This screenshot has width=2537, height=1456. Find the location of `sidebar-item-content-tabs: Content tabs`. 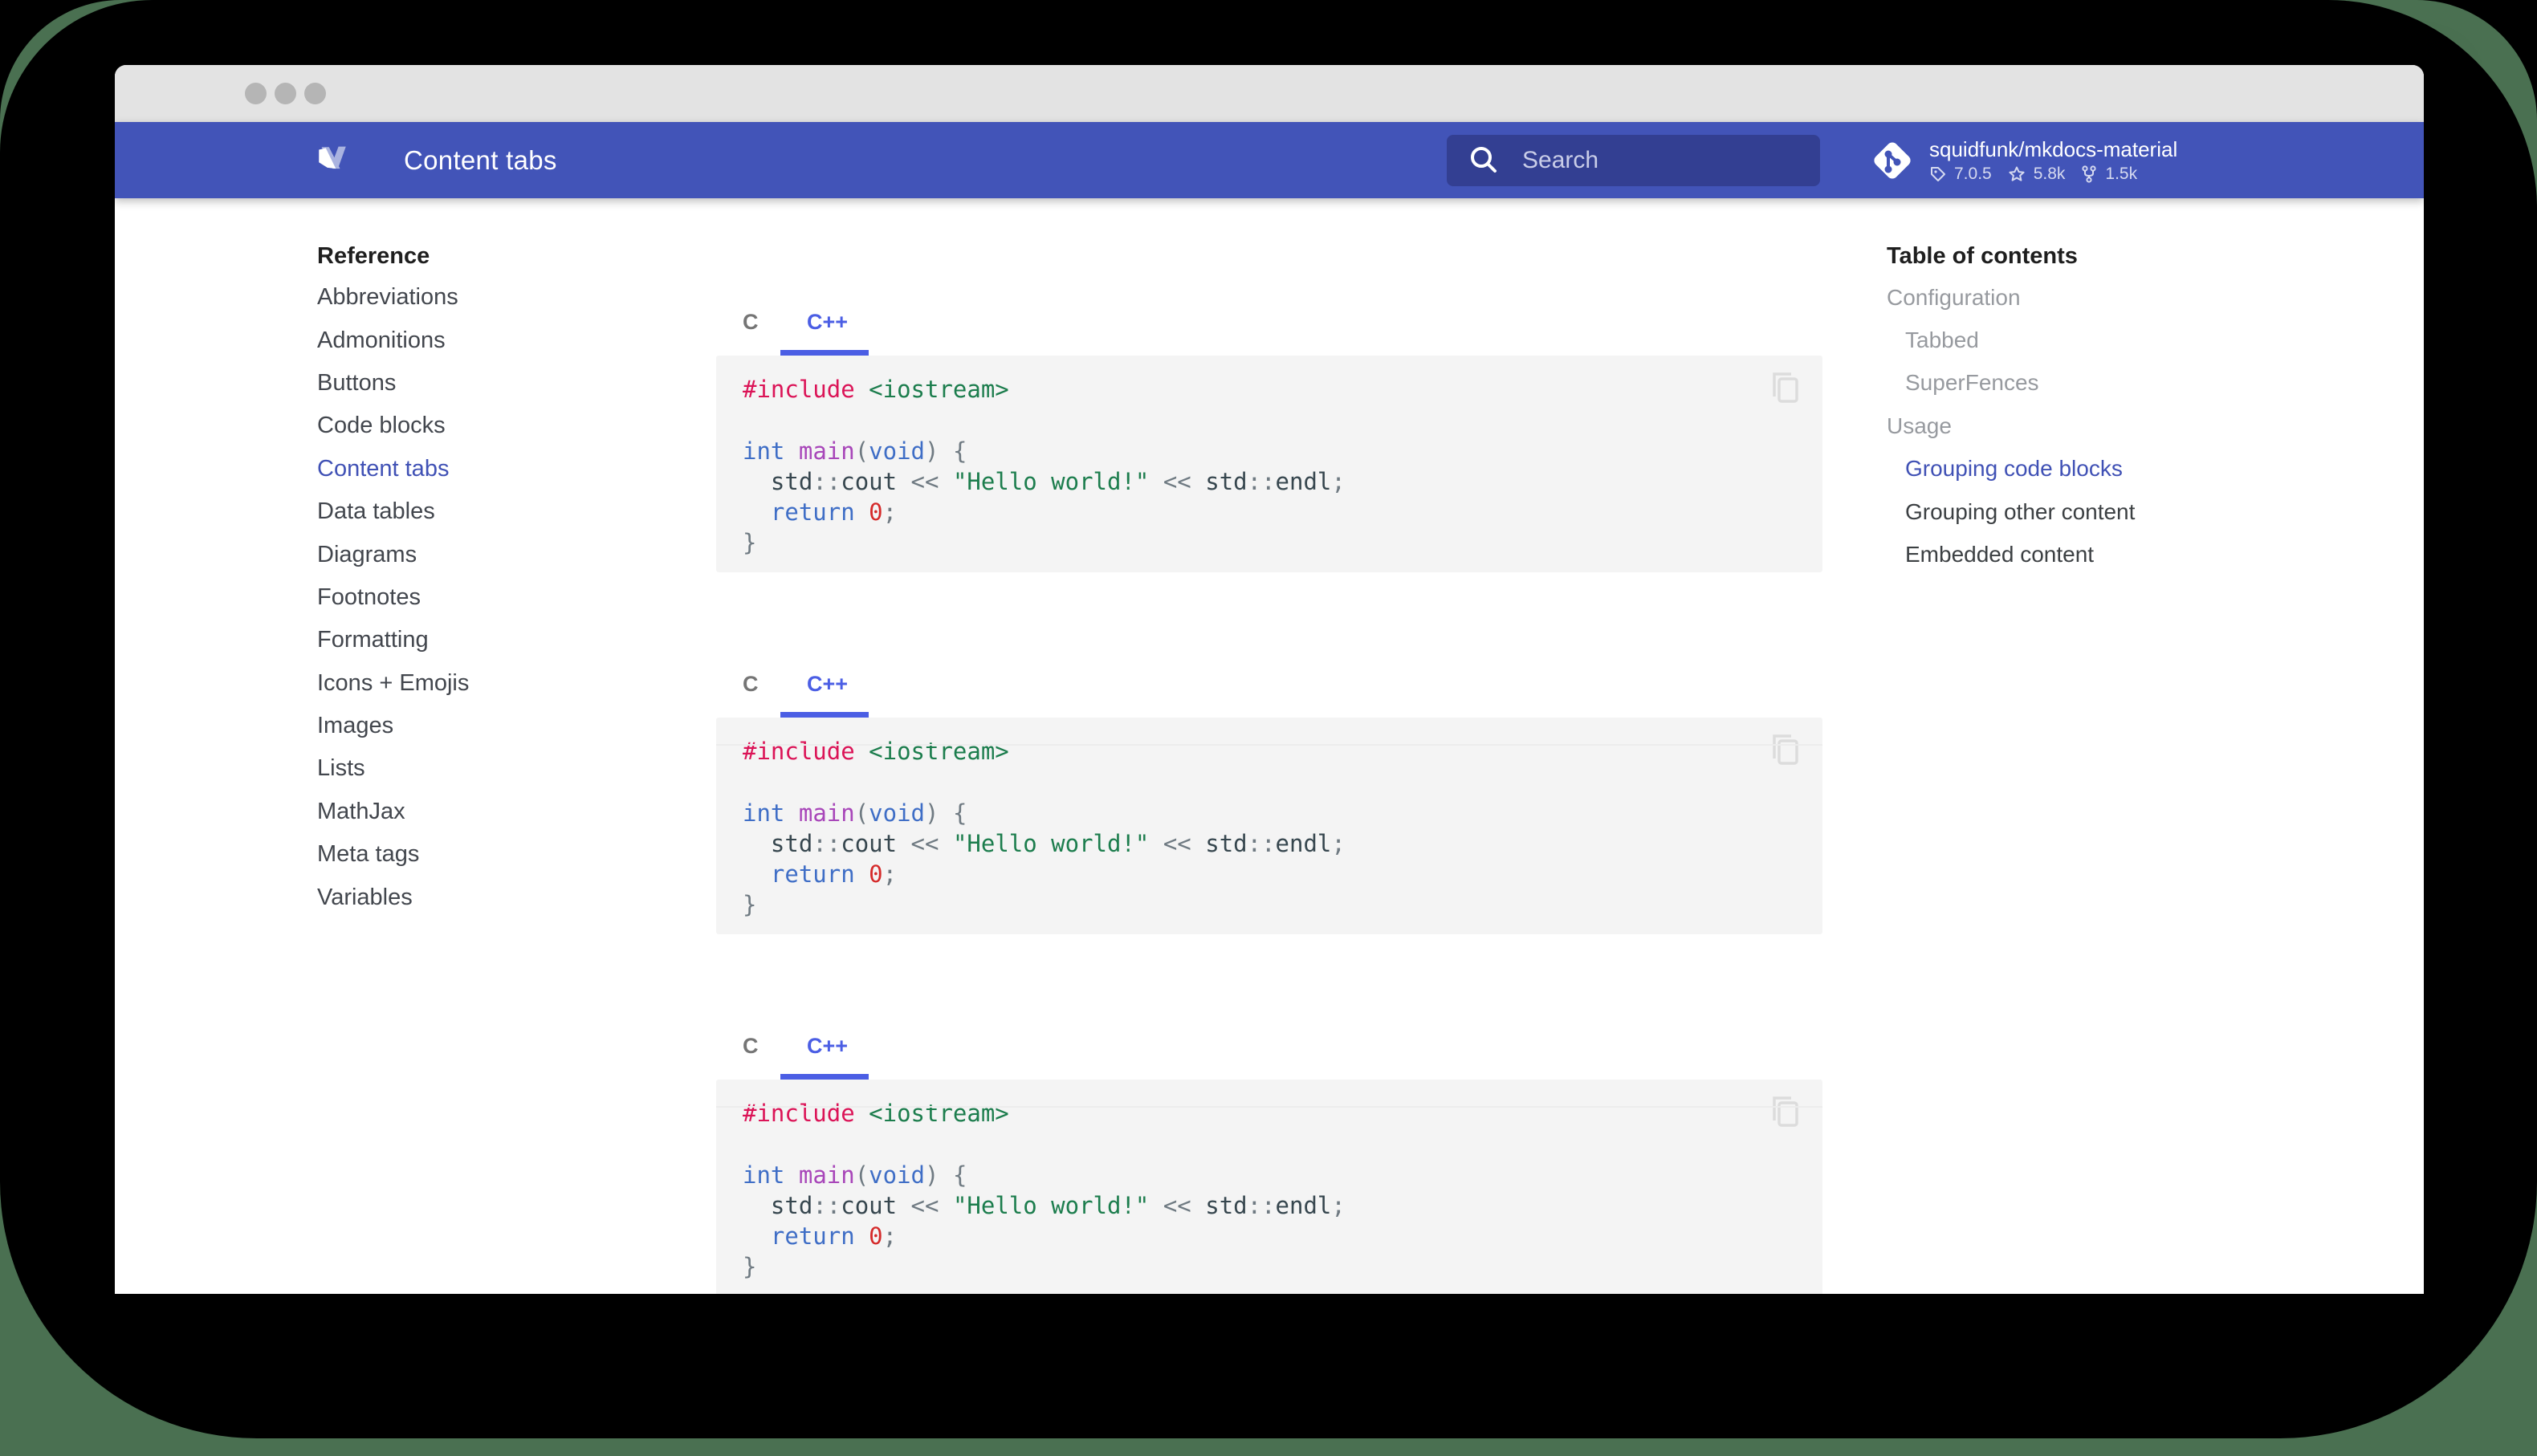

sidebar-item-content-tabs: Content tabs is located at coordinates (383, 469).